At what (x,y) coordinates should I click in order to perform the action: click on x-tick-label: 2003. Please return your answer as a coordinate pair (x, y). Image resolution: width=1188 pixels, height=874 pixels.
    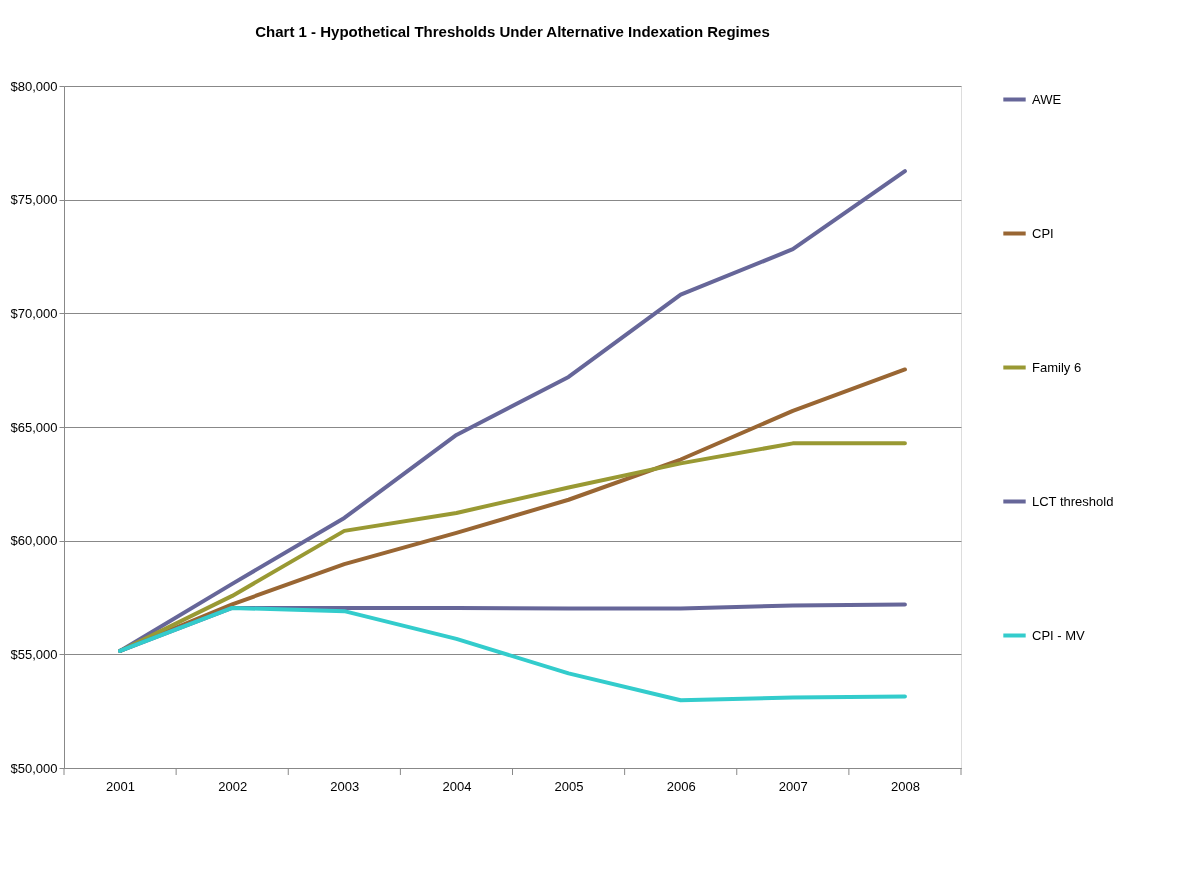
    Looking at the image, I should click on (345, 786).